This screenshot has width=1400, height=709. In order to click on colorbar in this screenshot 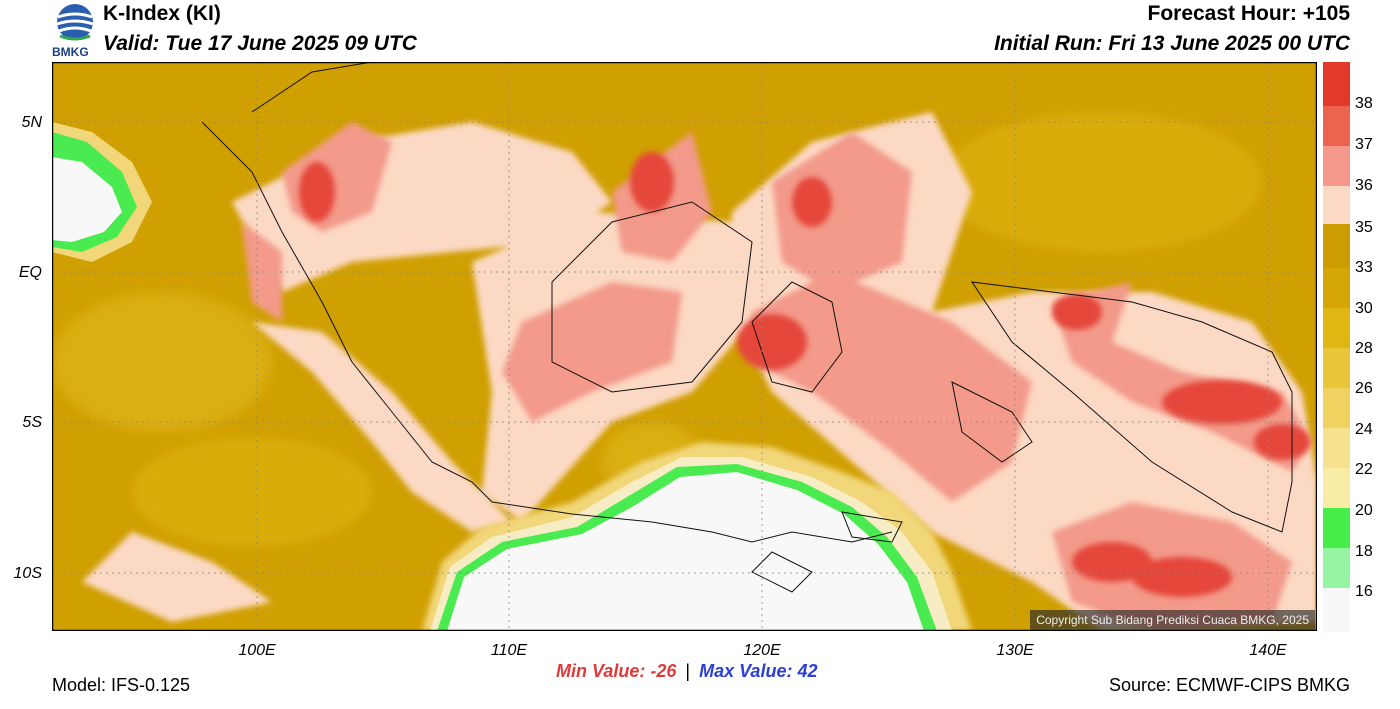, I will do `click(1336, 347)`.